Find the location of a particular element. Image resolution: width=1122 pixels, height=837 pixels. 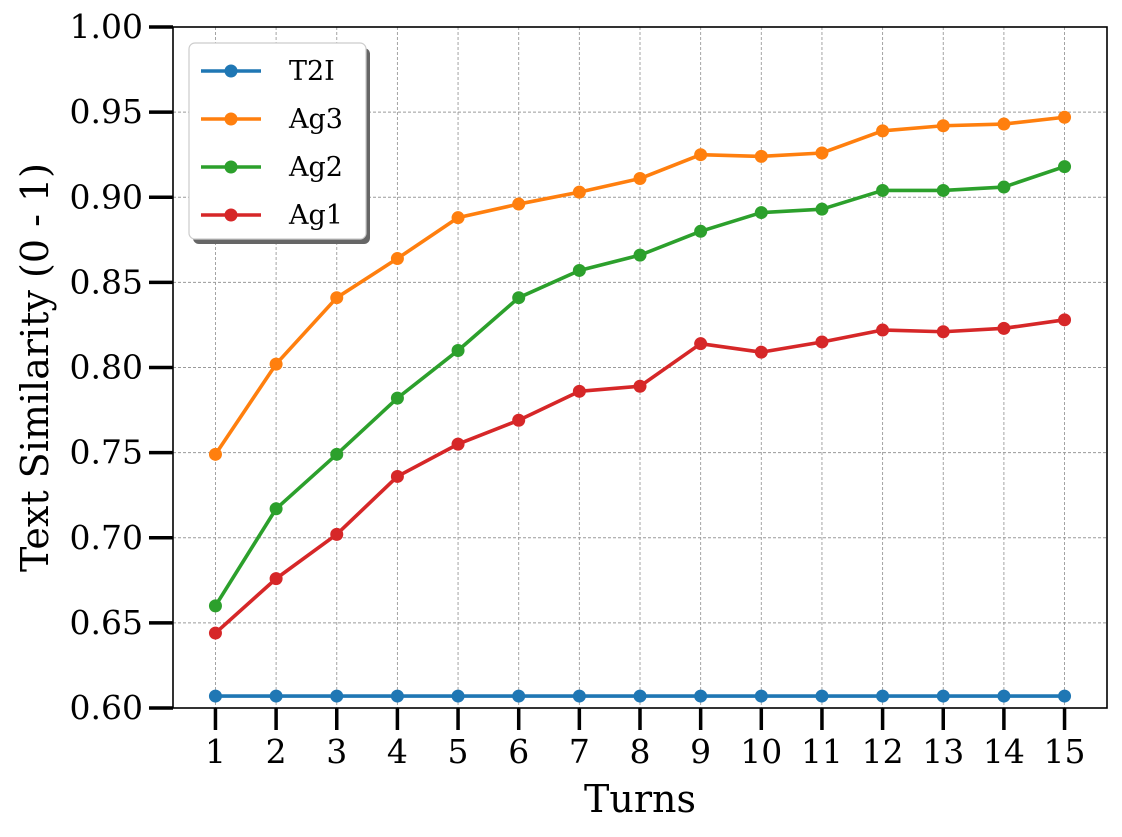

legend-item-ag2: Ag2 is located at coordinates (272, 167).